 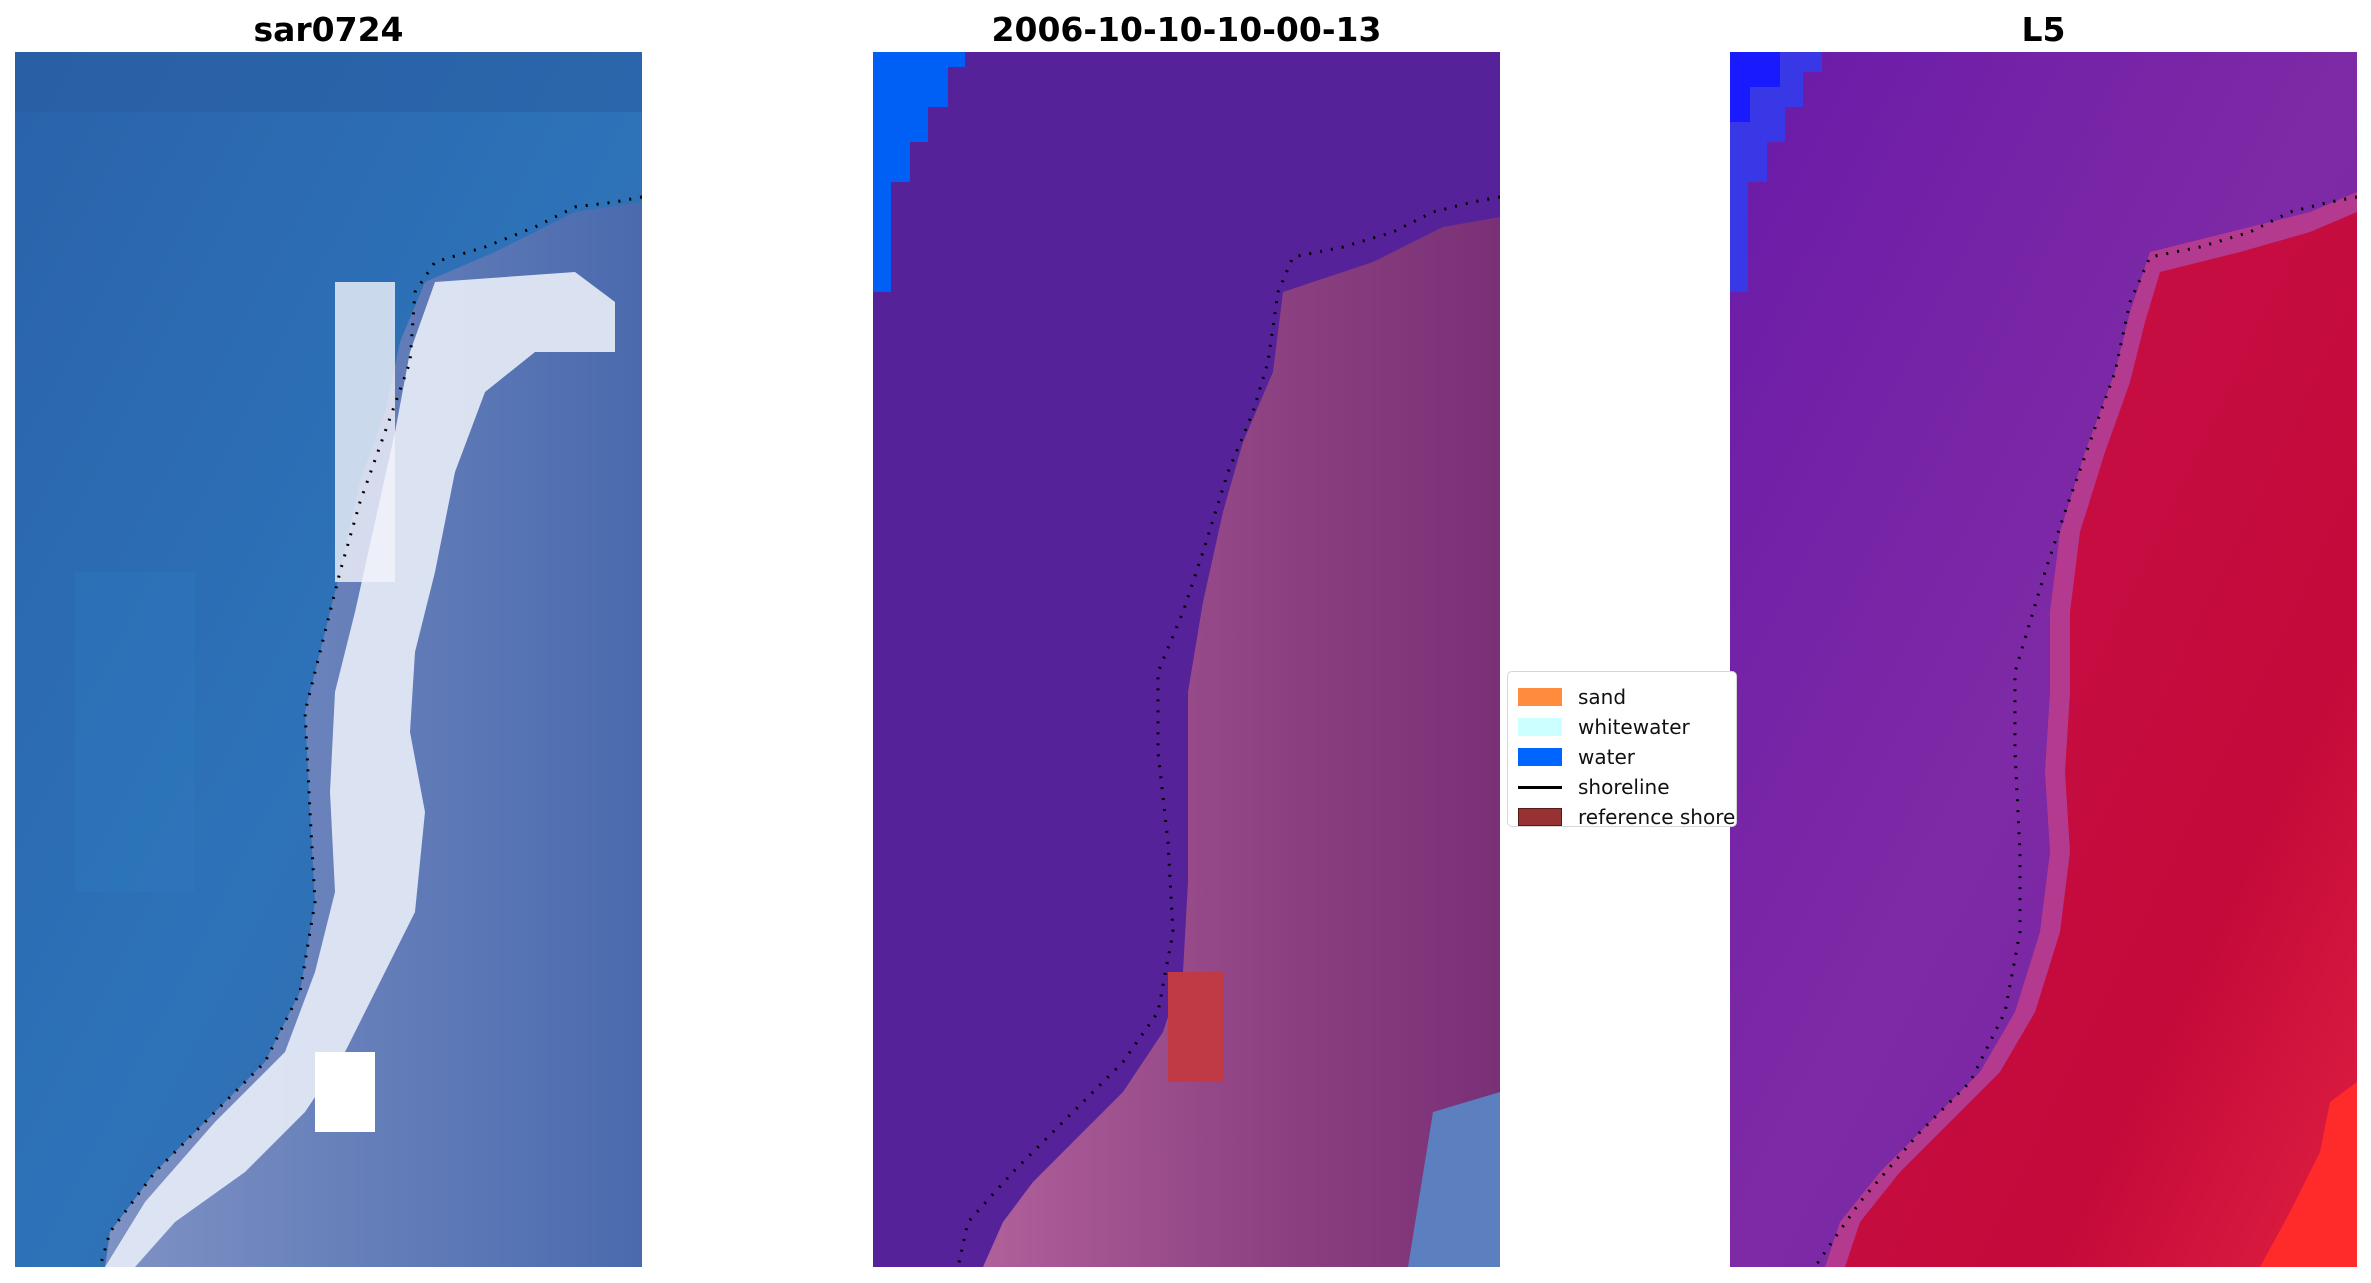 I want to click on legend-swatch-water, so click(x=1540, y=757).